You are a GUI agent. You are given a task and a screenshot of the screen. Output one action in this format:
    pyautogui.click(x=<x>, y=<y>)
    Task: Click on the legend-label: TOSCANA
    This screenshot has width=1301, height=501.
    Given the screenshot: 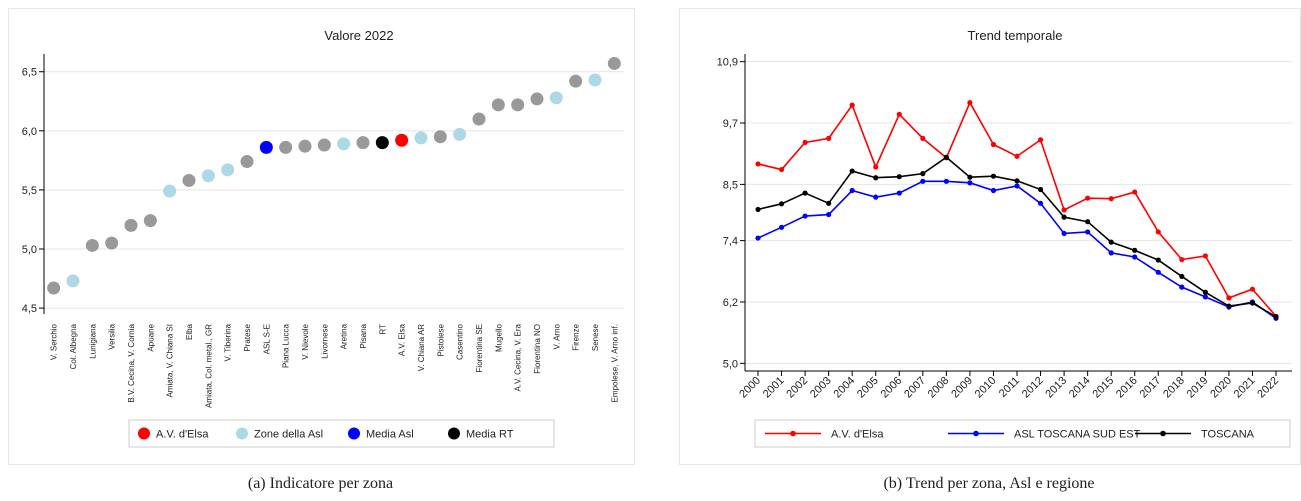 What is the action you would take?
    pyautogui.click(x=1228, y=435)
    